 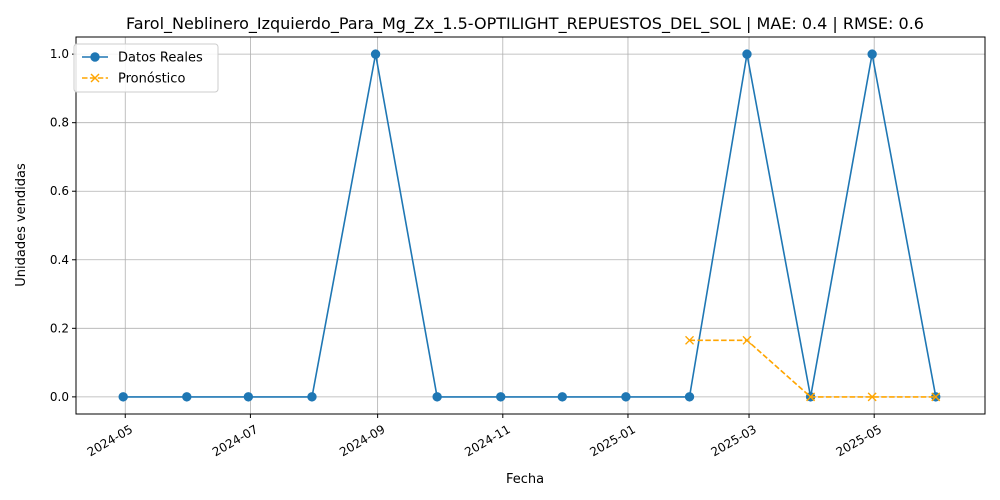 I want to click on legend: Datos Reales Pronóstico, so click(x=146, y=68).